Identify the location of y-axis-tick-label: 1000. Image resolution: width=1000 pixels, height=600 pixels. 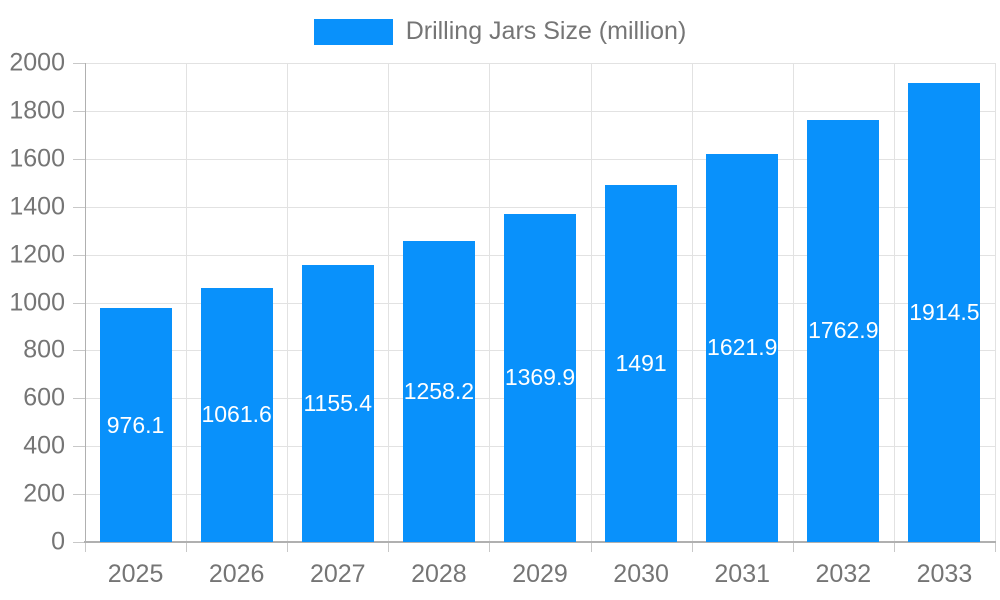
(37, 302).